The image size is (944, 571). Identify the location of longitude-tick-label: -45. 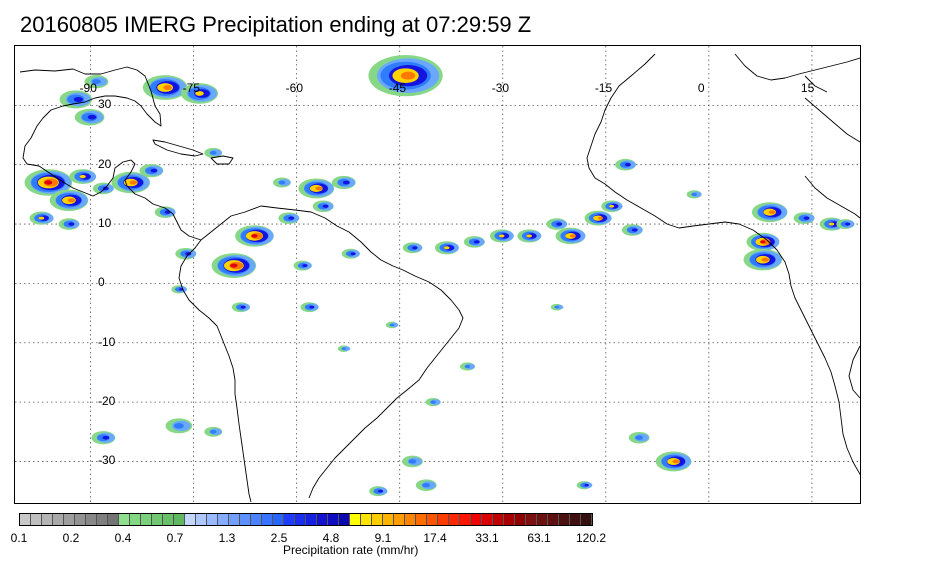
(397, 88).